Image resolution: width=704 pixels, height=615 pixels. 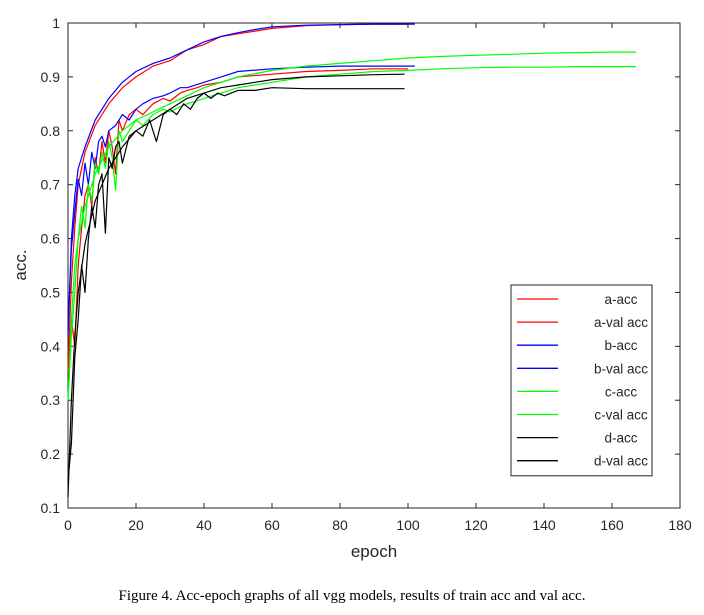 I want to click on x-tick-label: 60, so click(x=272, y=525).